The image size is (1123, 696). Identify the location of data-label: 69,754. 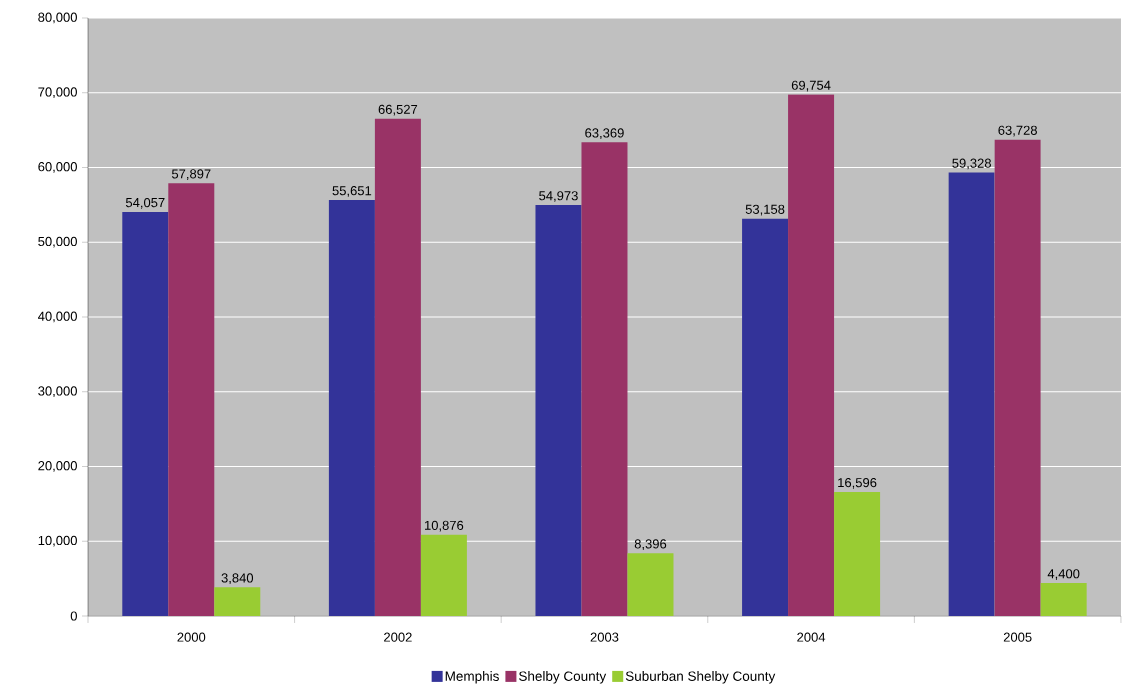
(811, 86).